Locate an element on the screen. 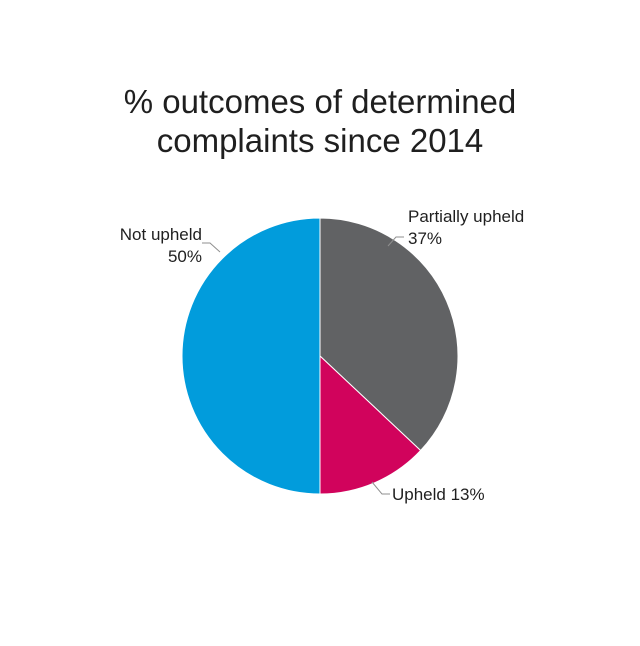  pie-slice-upheld is located at coordinates (370, 424).